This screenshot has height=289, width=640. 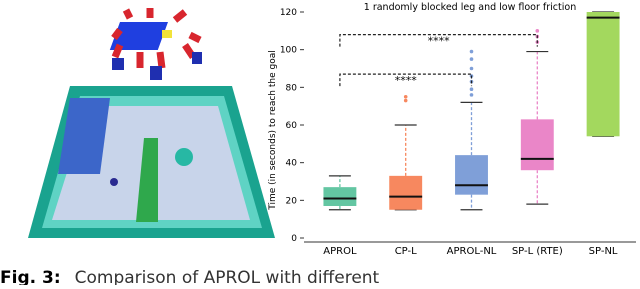 I want to click on robot-render, so click(x=155, y=44).